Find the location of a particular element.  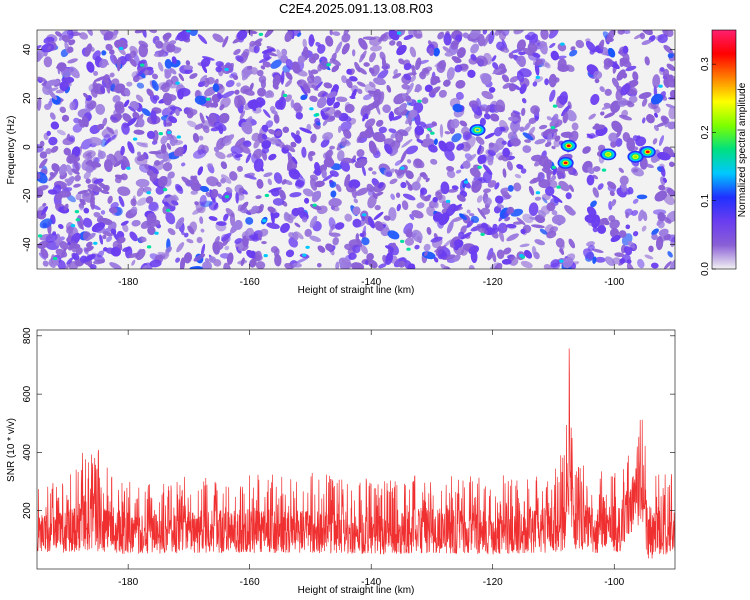

hotspot-ring is located at coordinates (647, 152).